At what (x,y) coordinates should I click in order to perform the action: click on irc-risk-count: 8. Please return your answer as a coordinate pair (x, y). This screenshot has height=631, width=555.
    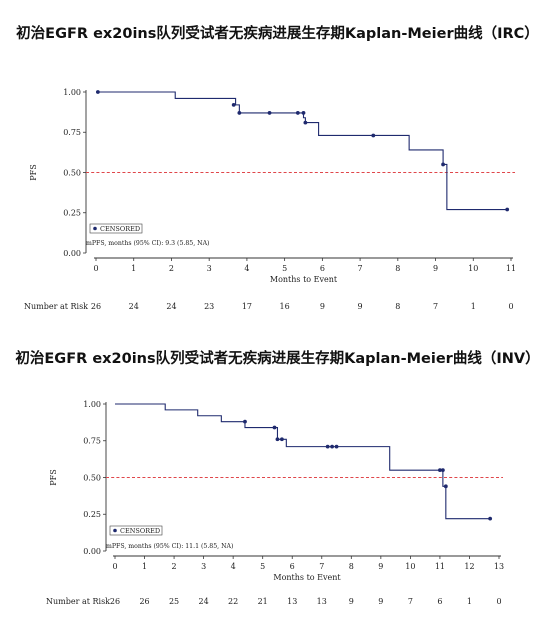
    Looking at the image, I should click on (397, 306).